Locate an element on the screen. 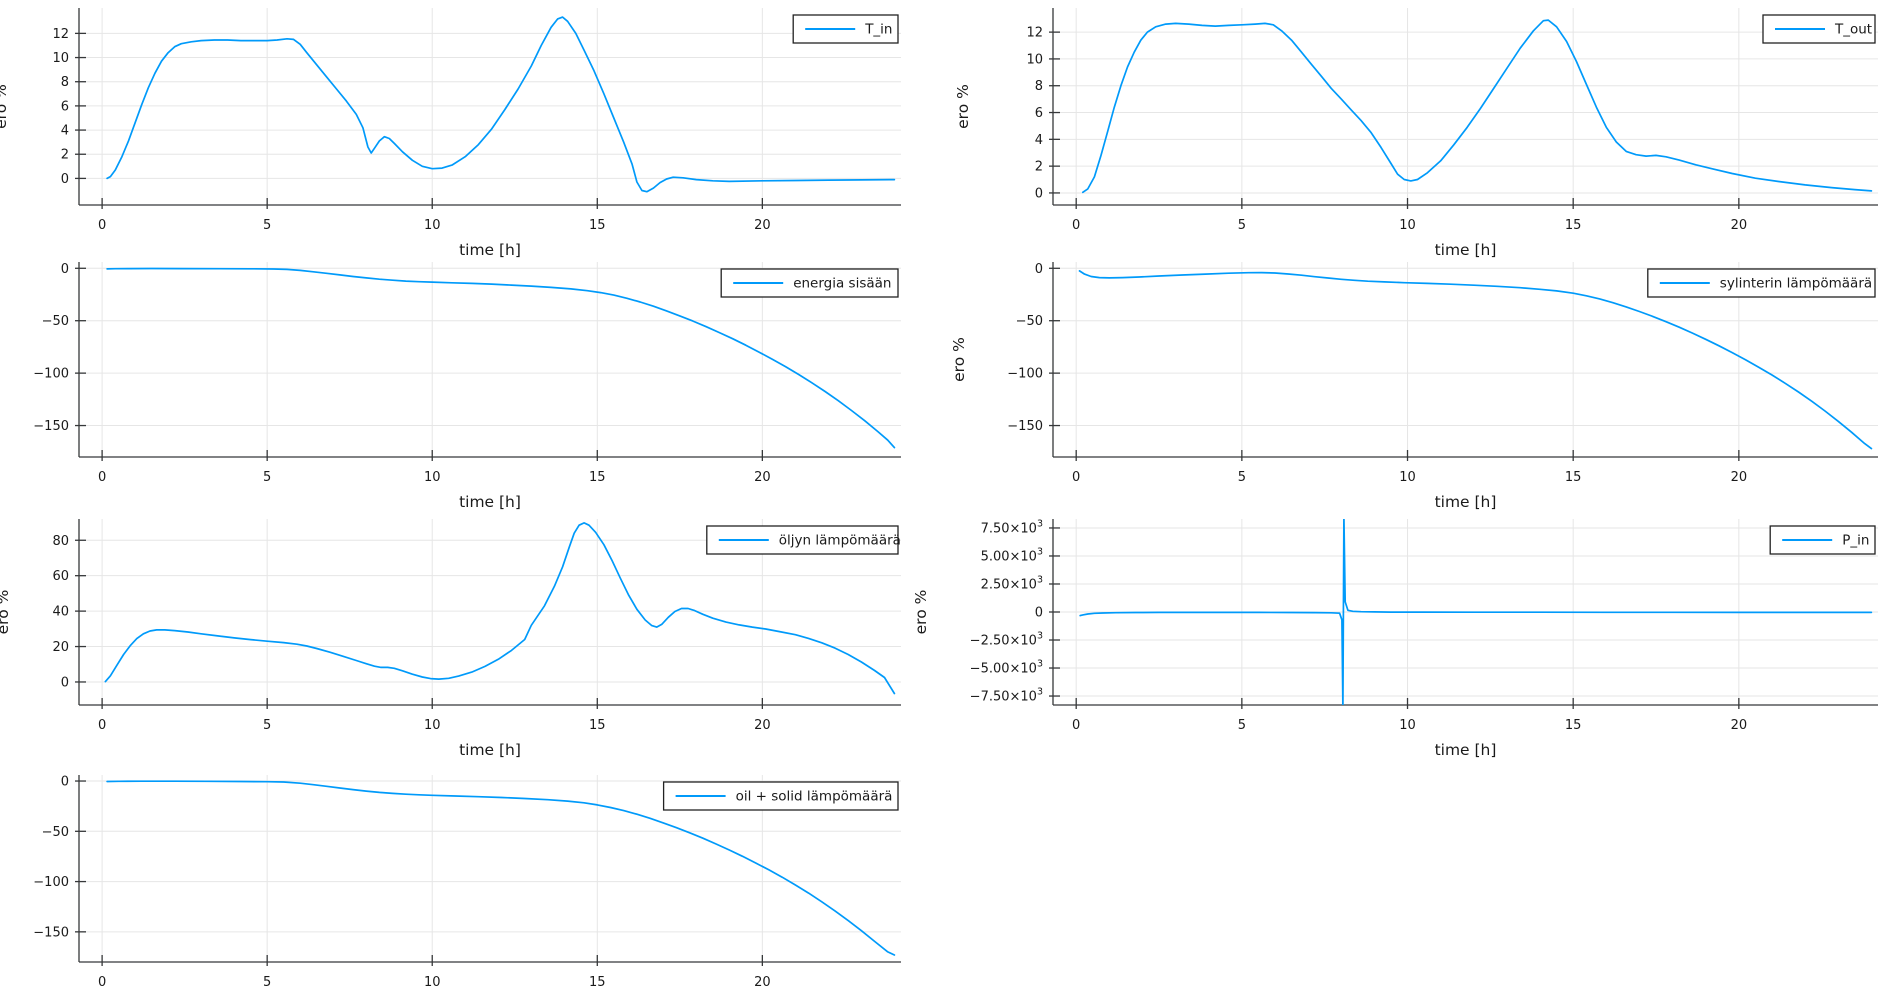 This screenshot has width=1900, height=1004. y-tick-label: 2.50×10³ is located at coordinates (1012, 583).